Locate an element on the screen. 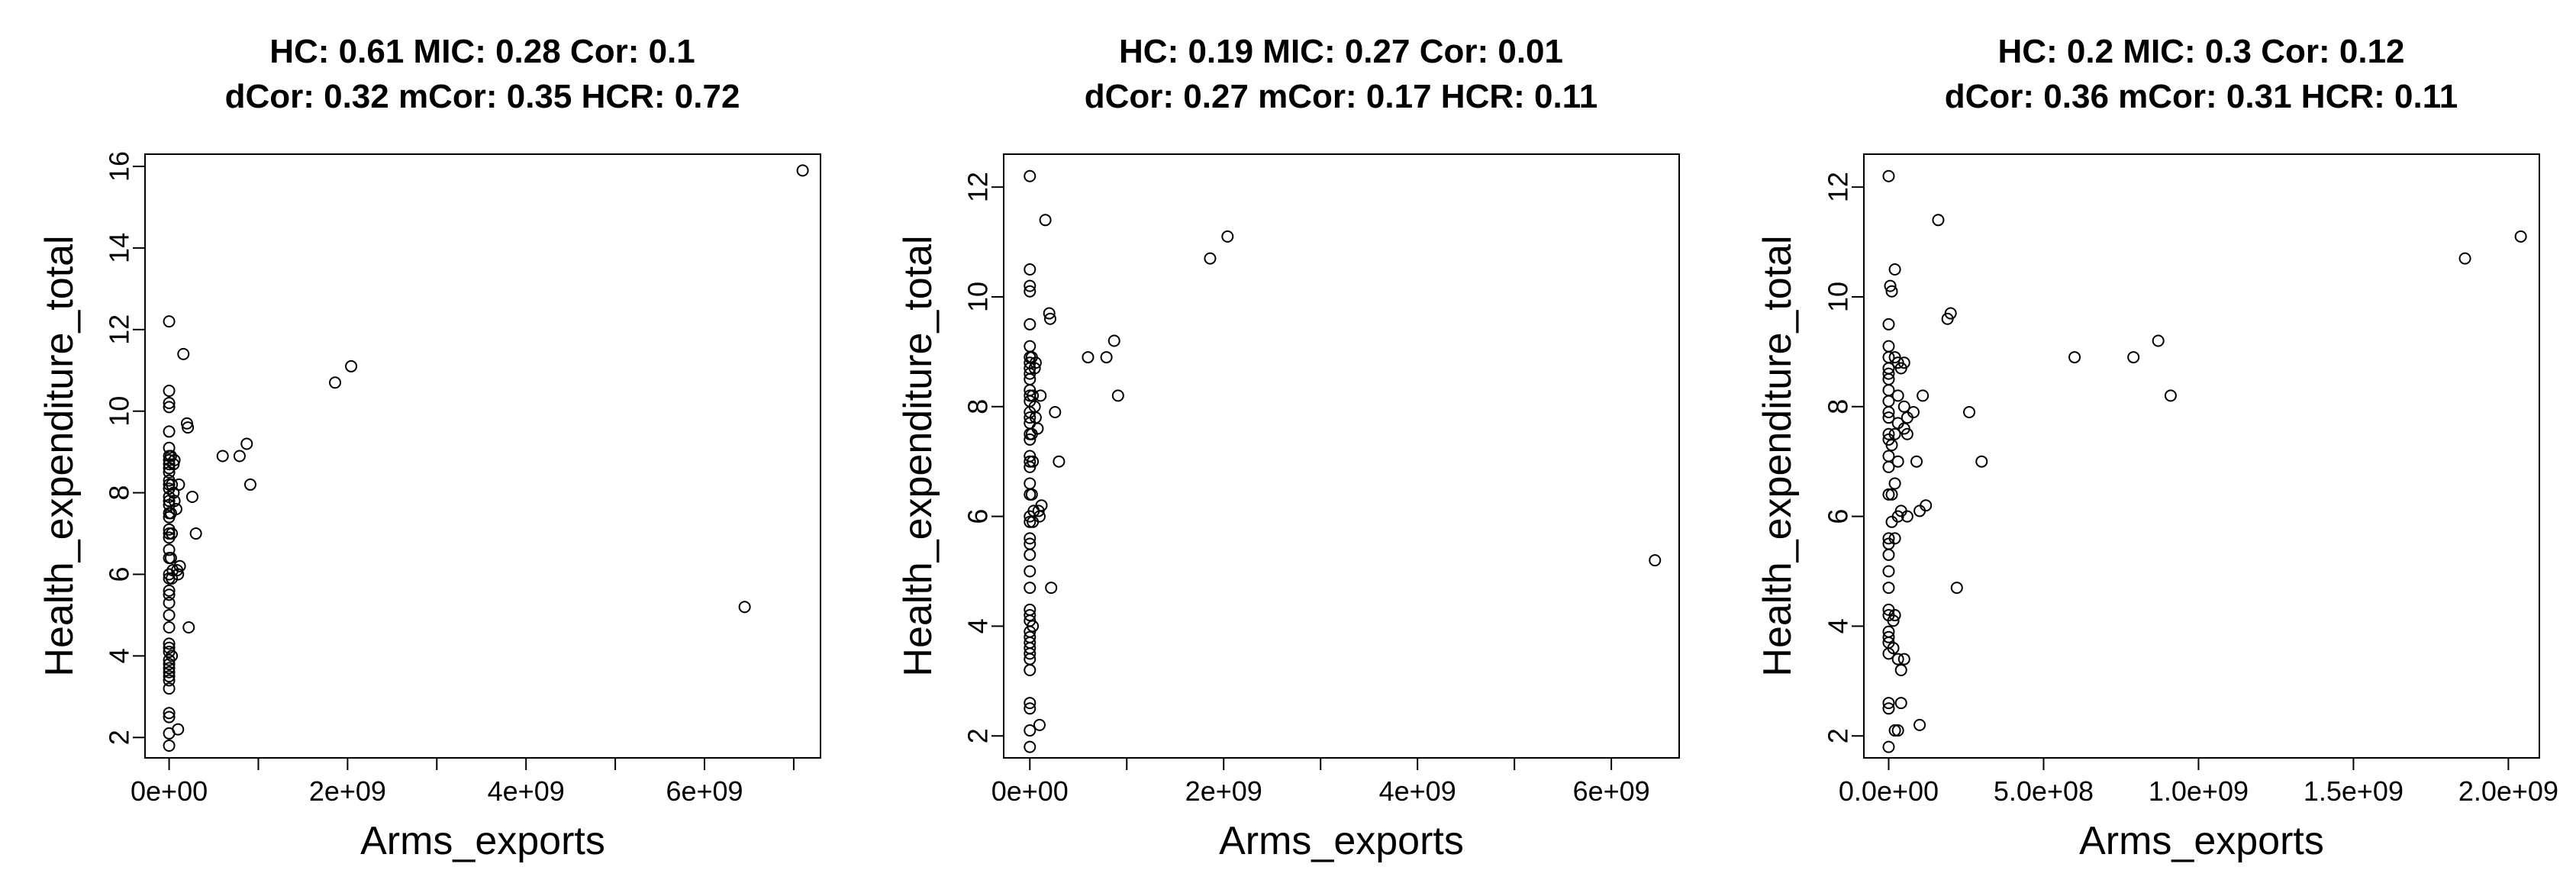 This screenshot has height=880, width=2576. x-tick-label: 5.0e+08 is located at coordinates (2044, 791).